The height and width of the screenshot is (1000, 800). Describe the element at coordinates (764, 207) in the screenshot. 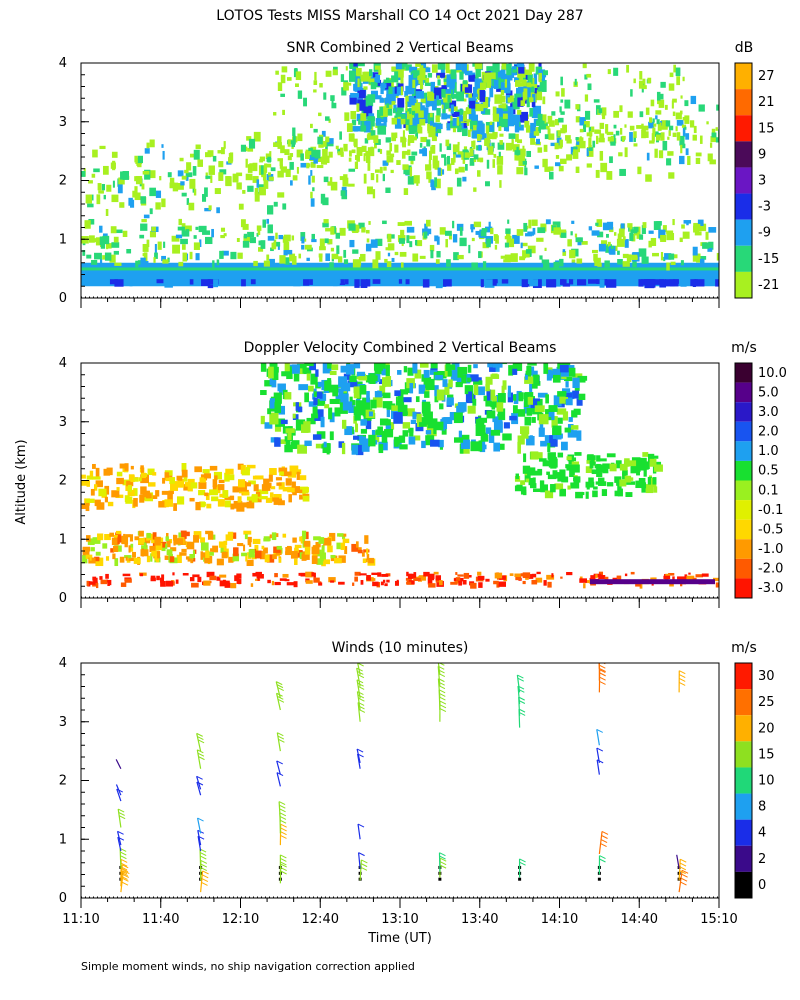

I see `colorbar-label: -3` at that location.